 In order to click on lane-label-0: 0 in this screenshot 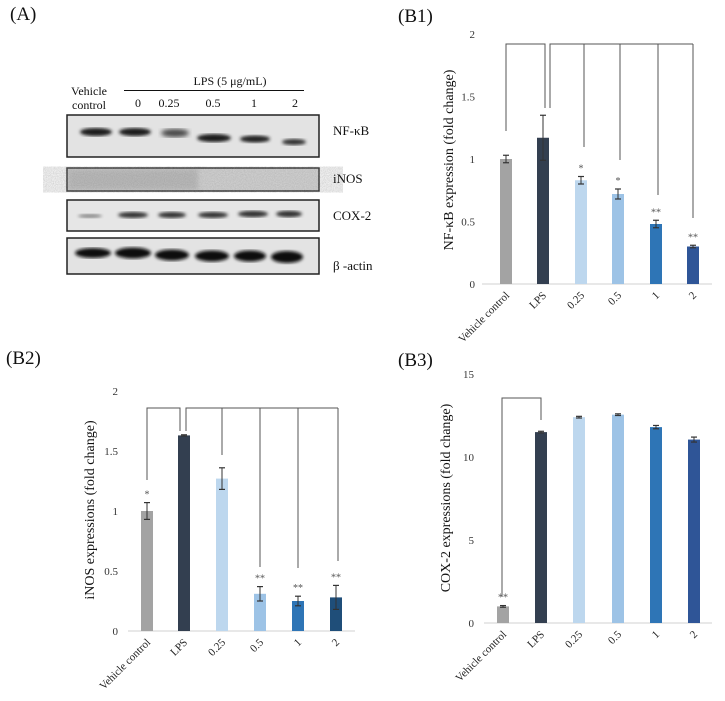, I will do `click(138, 103)`.